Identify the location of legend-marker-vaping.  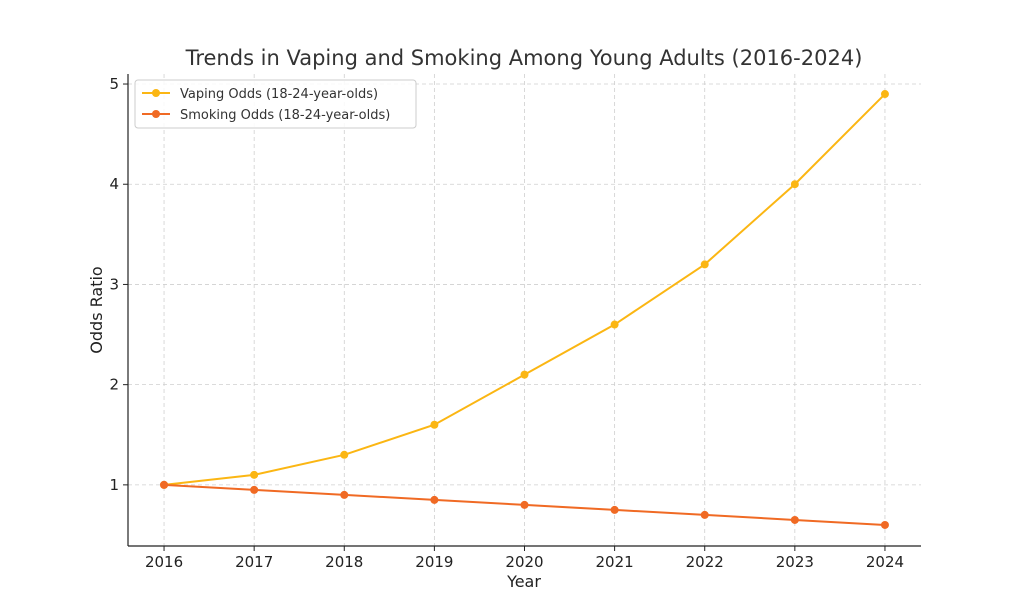
(156, 93).